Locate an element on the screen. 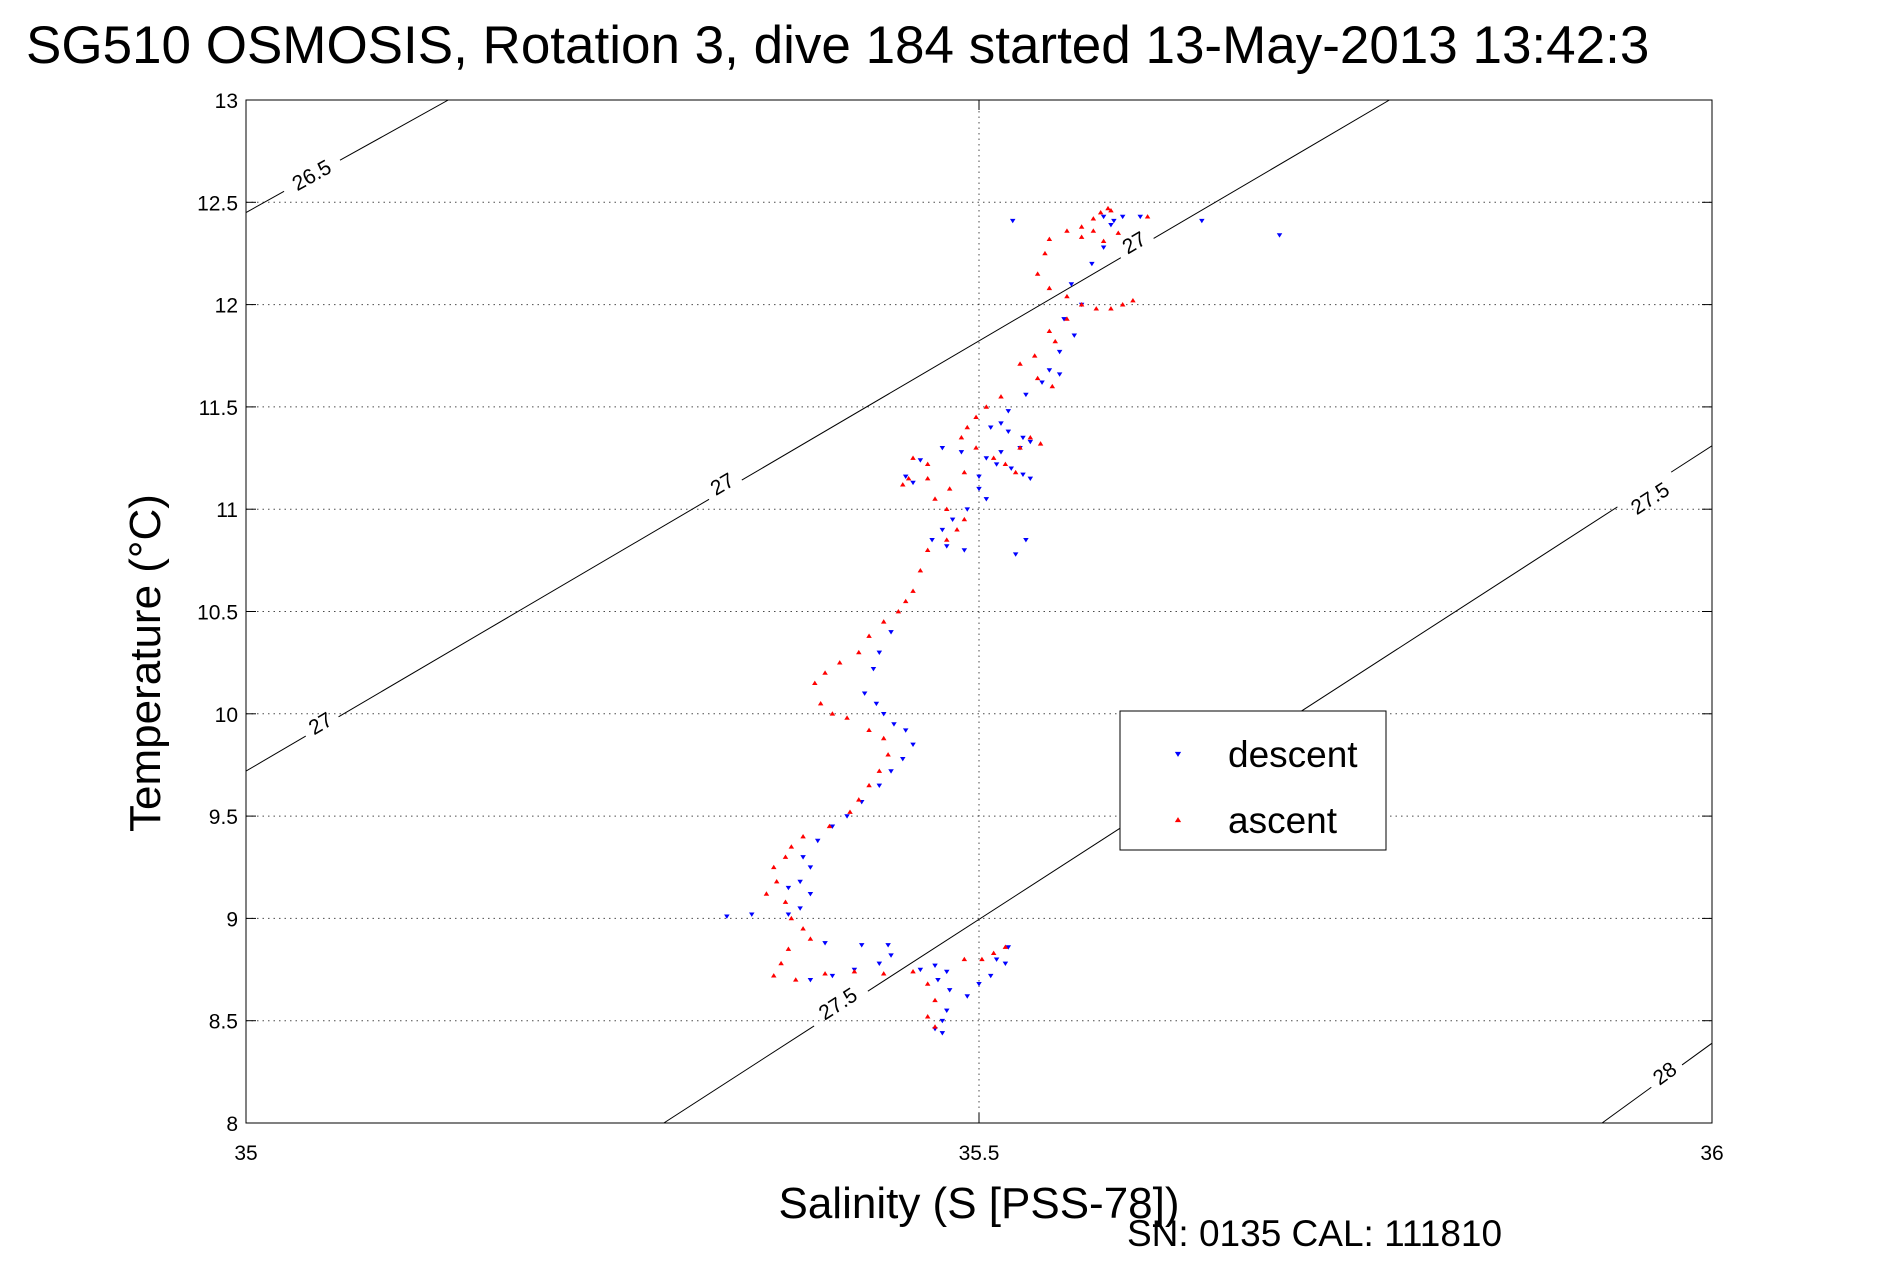  x-tick-label: 36 is located at coordinates (1711, 1153).